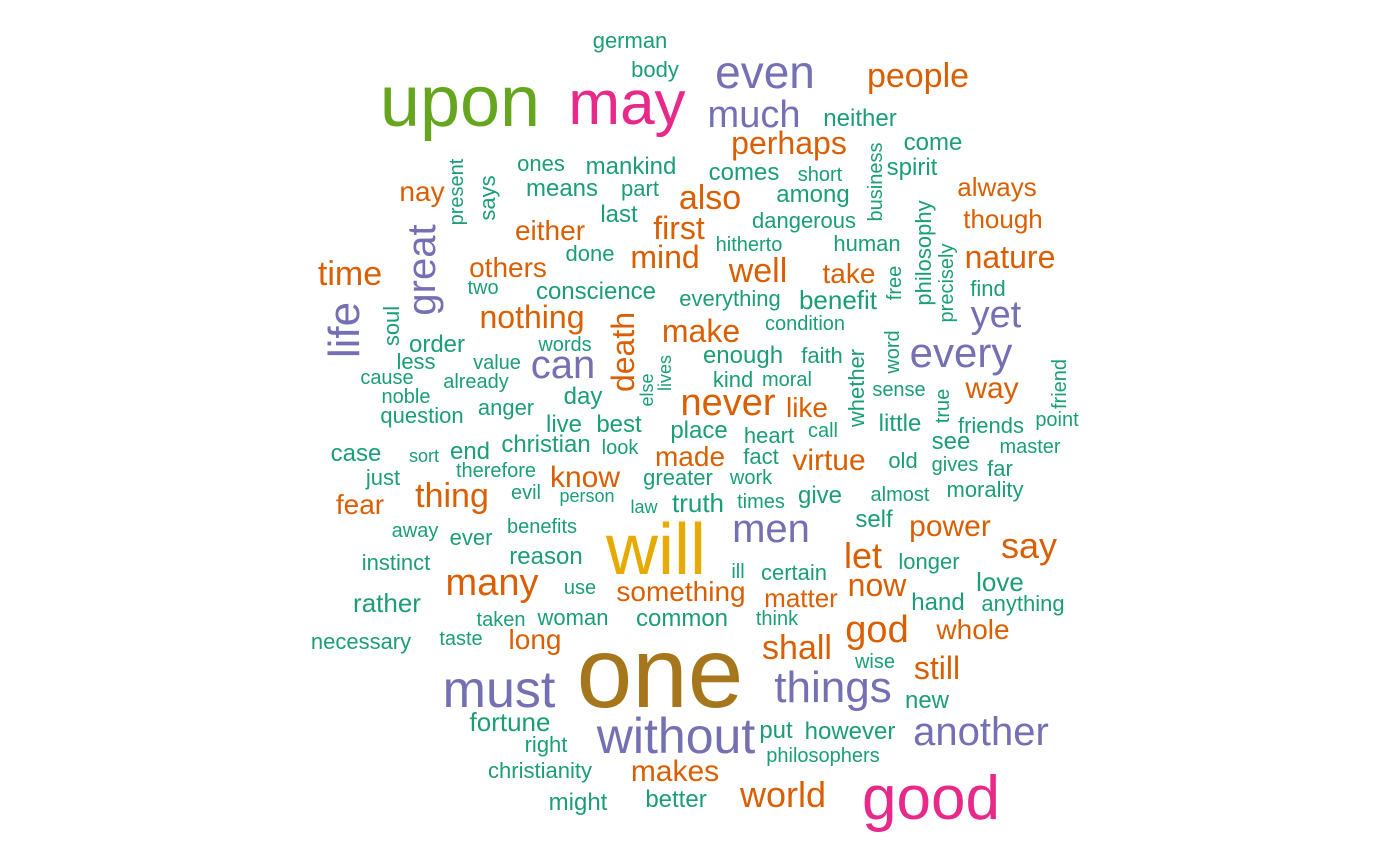 Image resolution: width=1400 pixels, height=865 pixels. What do you see at coordinates (623, 352) in the screenshot?
I see `word-death: death` at bounding box center [623, 352].